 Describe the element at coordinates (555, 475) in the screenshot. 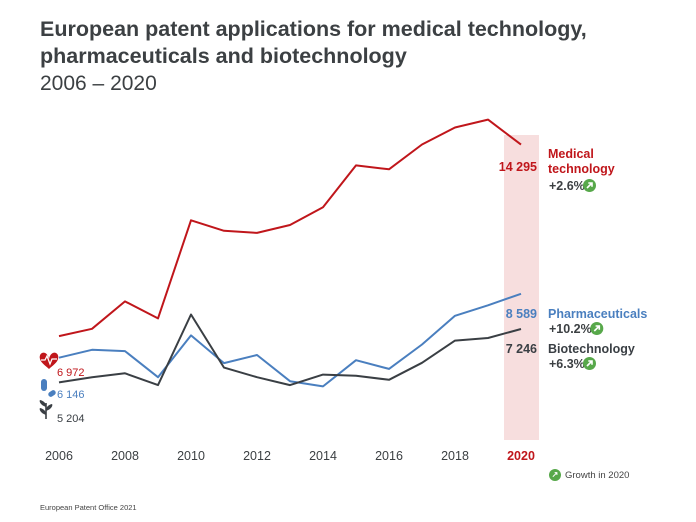

I see `up-arrow-badge-icon: ↗` at that location.